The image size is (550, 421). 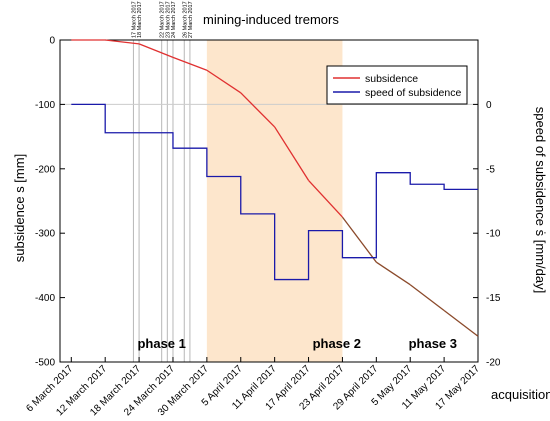 I want to click on tremor-date-label: 26 March 2017, so click(x=185, y=19).